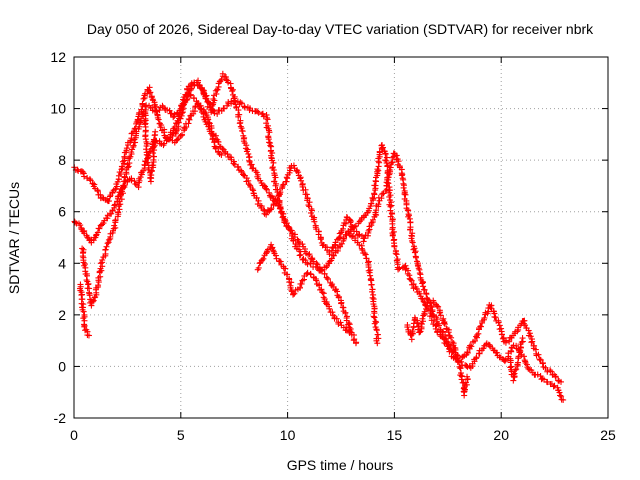  I want to click on x-tick-label: 15, so click(395, 435).